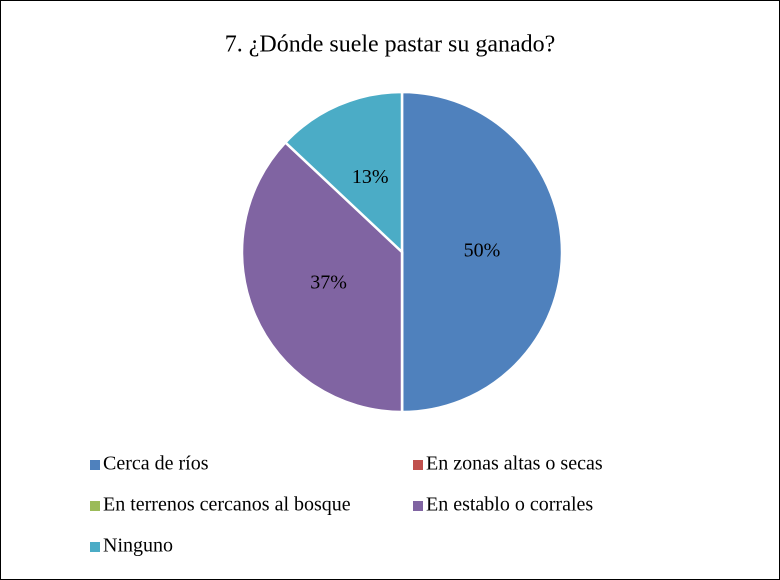 The height and width of the screenshot is (580, 780). Describe the element at coordinates (370, 177) in the screenshot. I see `data-label: 13%` at that location.